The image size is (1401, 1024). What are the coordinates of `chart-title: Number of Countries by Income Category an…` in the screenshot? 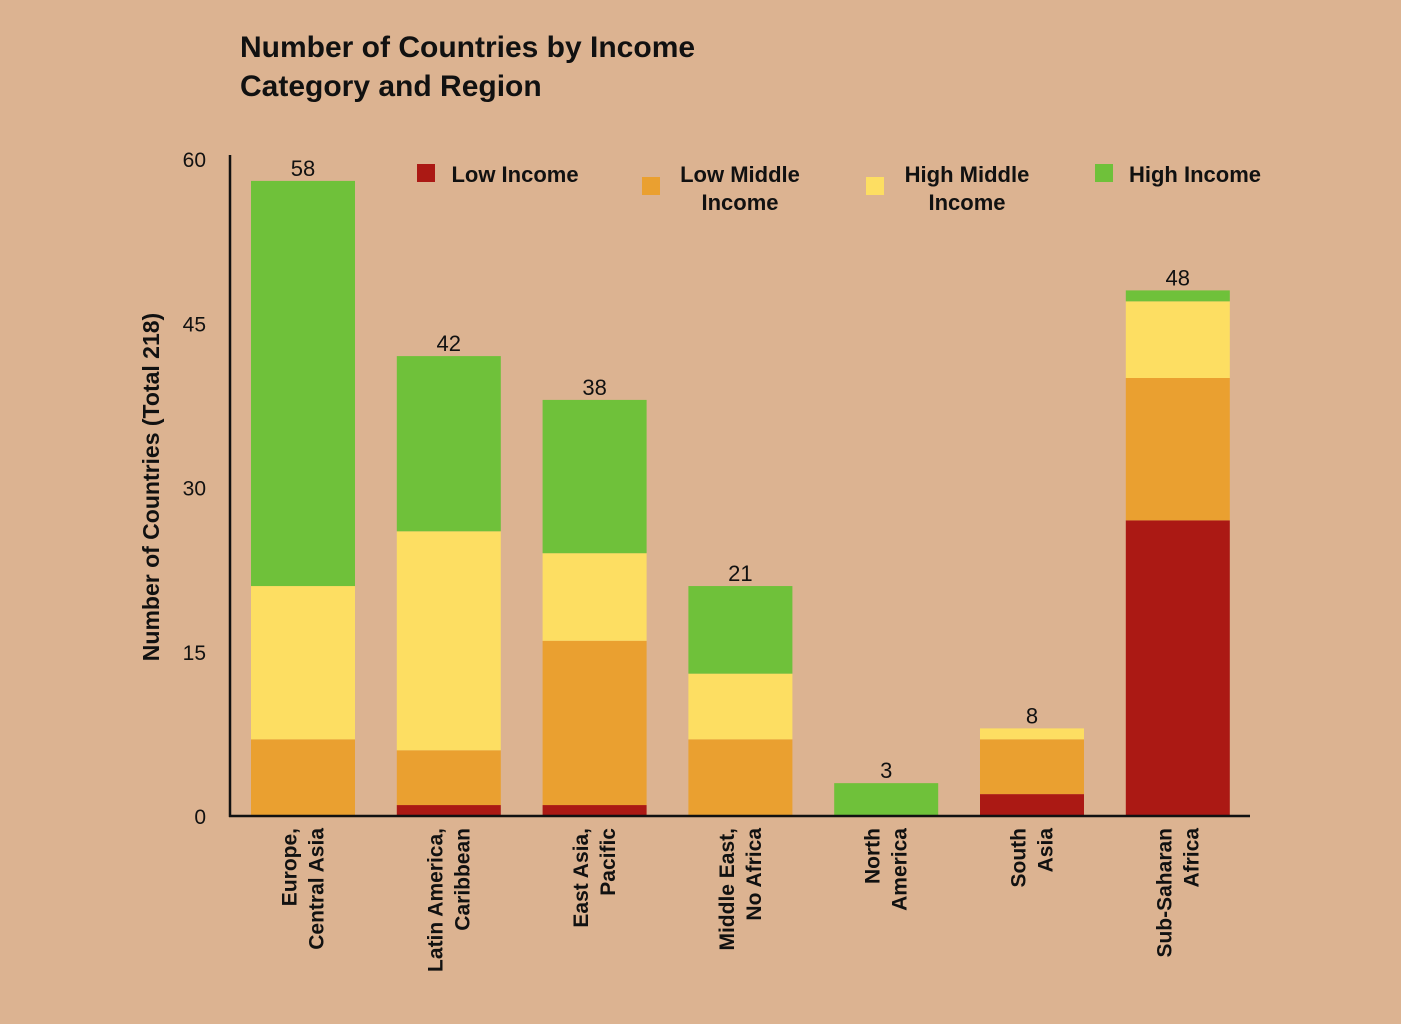 It's located at (467, 67).